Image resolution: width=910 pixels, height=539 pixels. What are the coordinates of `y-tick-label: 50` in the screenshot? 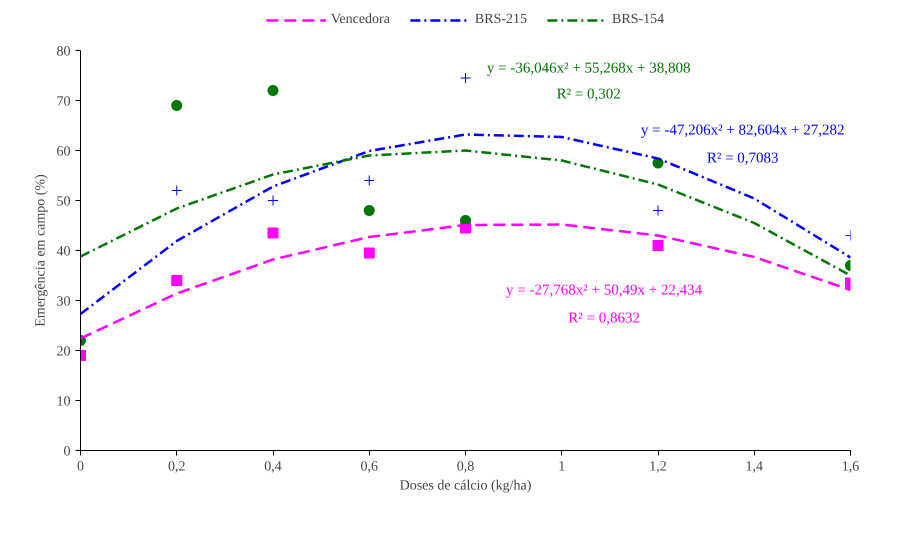 It's located at (63, 202).